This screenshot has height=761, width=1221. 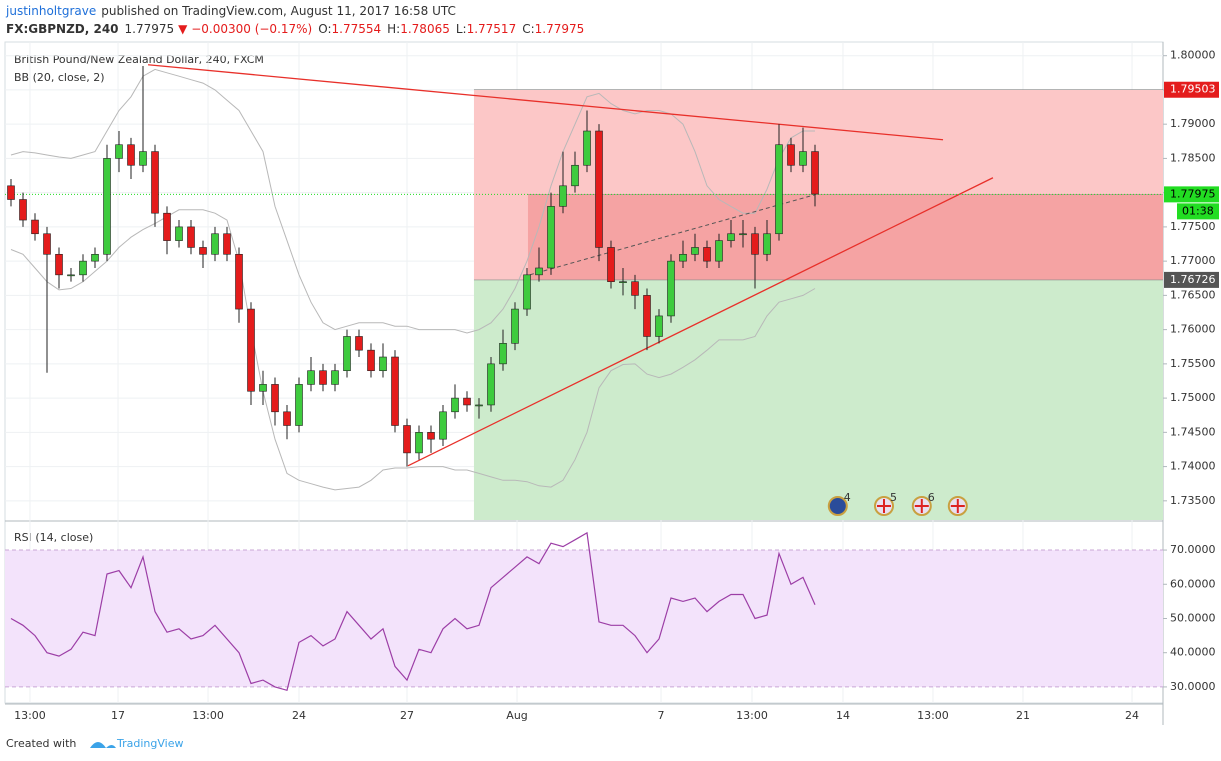 What do you see at coordinates (560, 29) in the screenshot?
I see `ohlc-value: 1.77975` at bounding box center [560, 29].